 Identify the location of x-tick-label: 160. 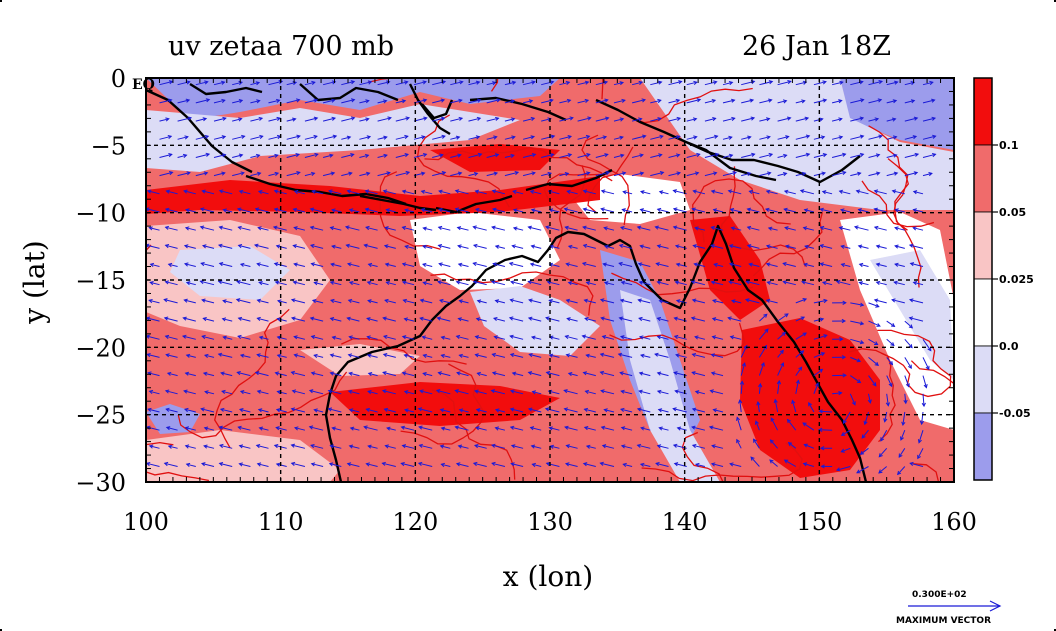
(954, 522).